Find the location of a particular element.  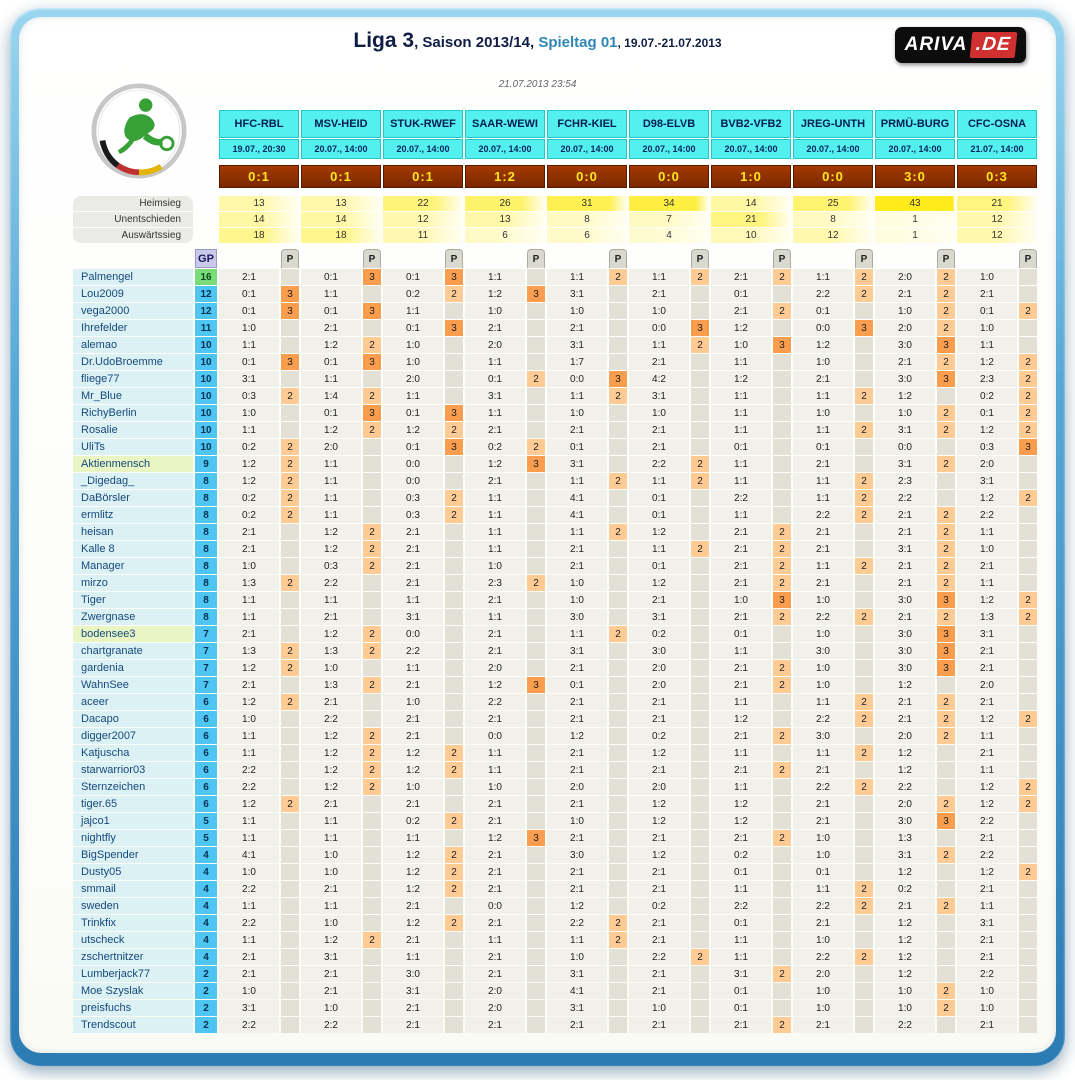

player-name: mirzo is located at coordinates (133, 583).